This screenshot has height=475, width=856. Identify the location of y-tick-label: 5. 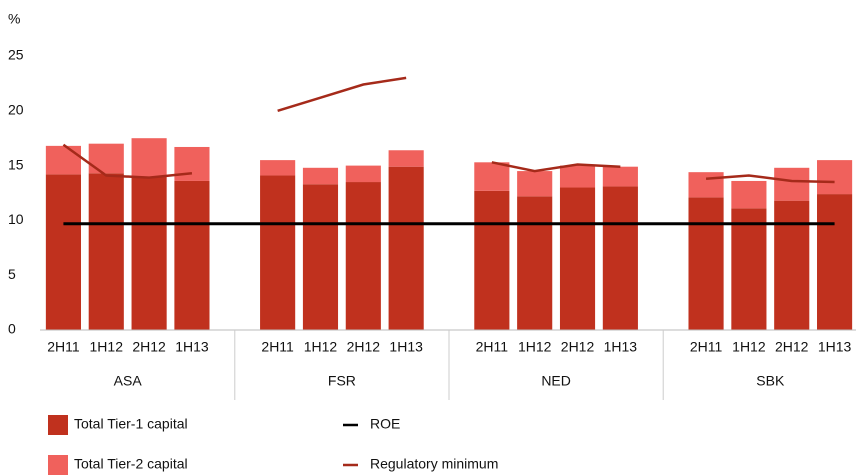
(12, 274).